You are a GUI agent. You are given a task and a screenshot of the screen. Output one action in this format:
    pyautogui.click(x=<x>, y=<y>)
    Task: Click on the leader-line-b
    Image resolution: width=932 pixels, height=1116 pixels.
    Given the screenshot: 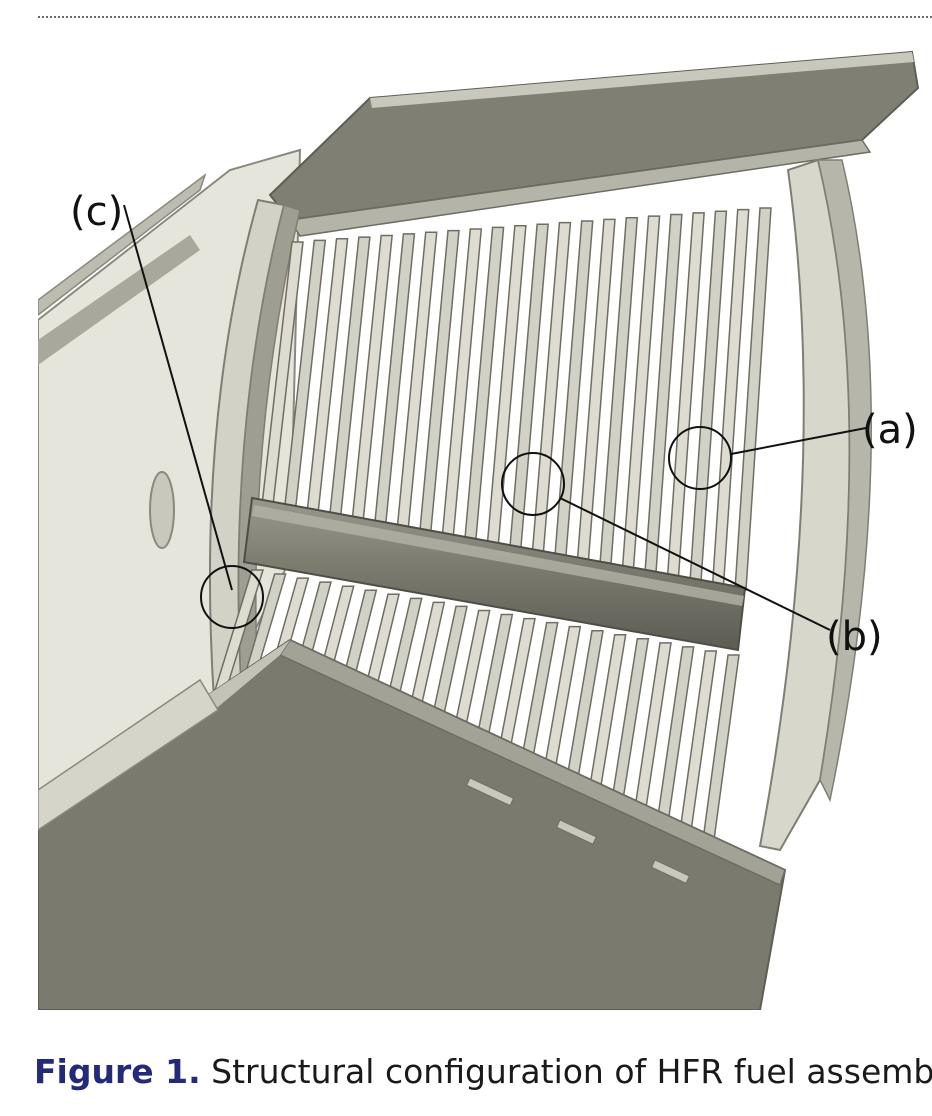 What is the action you would take?
    pyautogui.click(x=695, y=564)
    